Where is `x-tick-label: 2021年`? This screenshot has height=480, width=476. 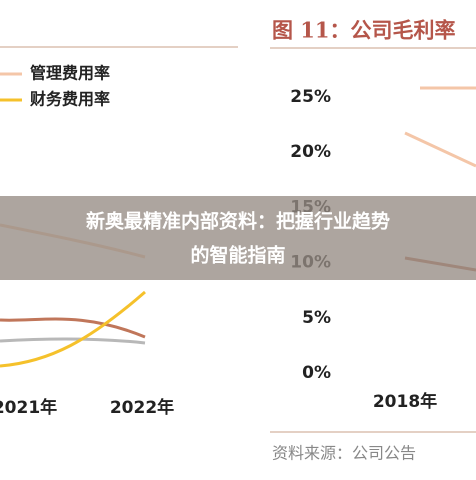 x-tick-label: 2021年 is located at coordinates (28, 407).